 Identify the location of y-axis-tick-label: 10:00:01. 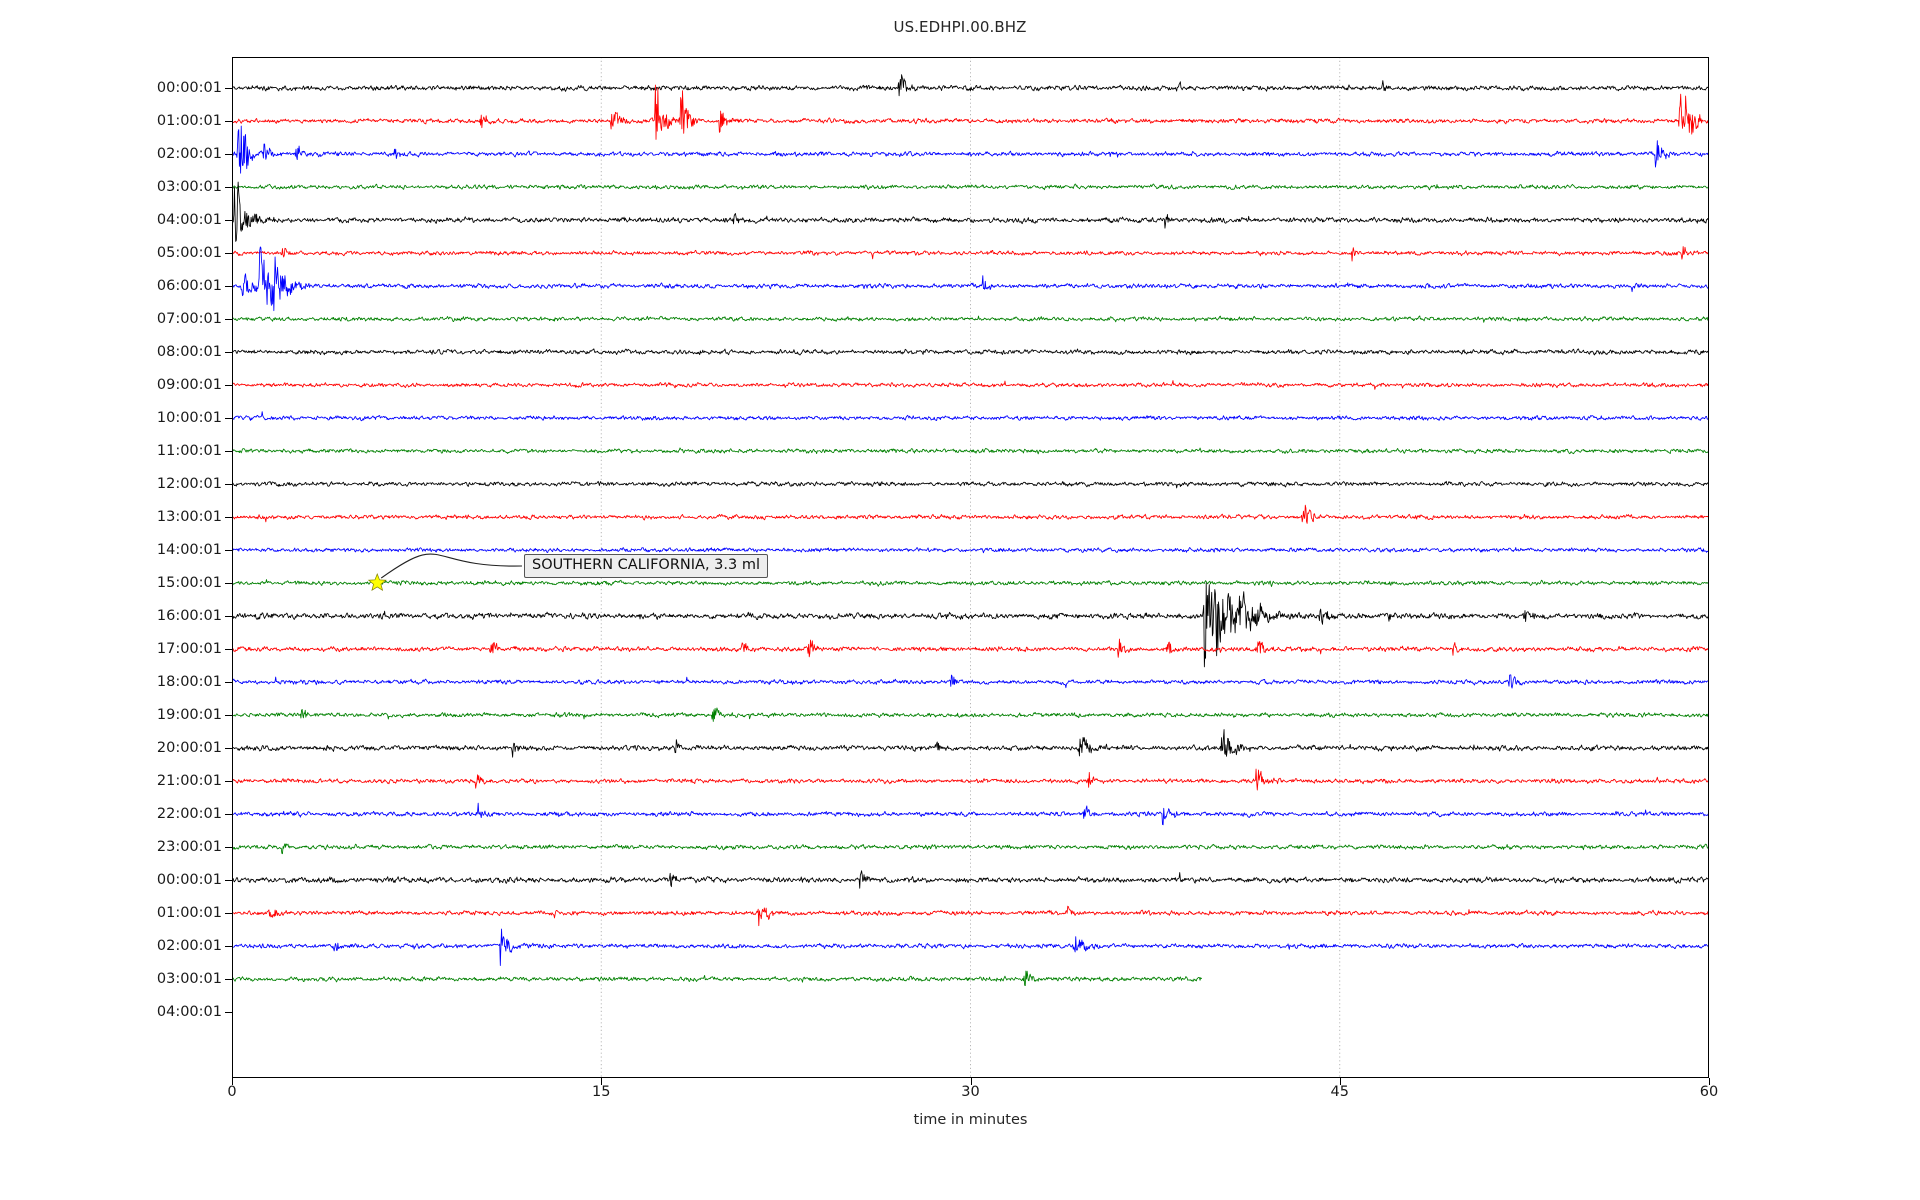
(189, 418).